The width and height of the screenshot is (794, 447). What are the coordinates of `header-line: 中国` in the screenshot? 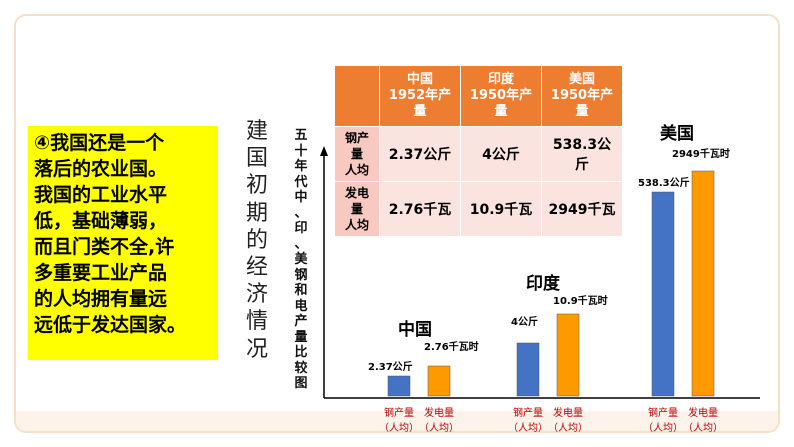 It's located at (419, 79).